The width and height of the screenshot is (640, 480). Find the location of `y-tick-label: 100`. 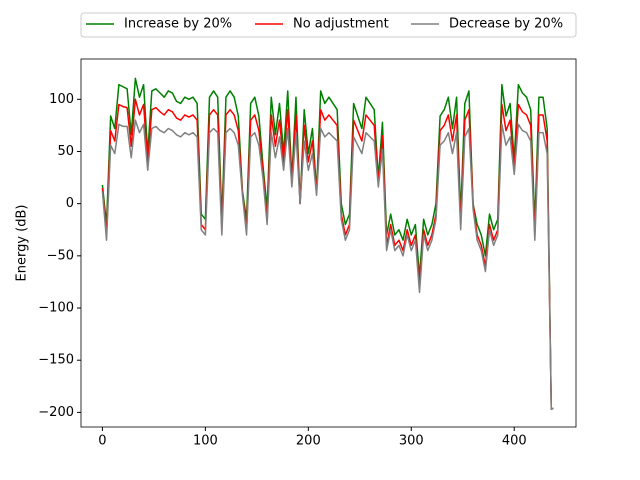

y-tick-label: 100 is located at coordinates (61, 99).